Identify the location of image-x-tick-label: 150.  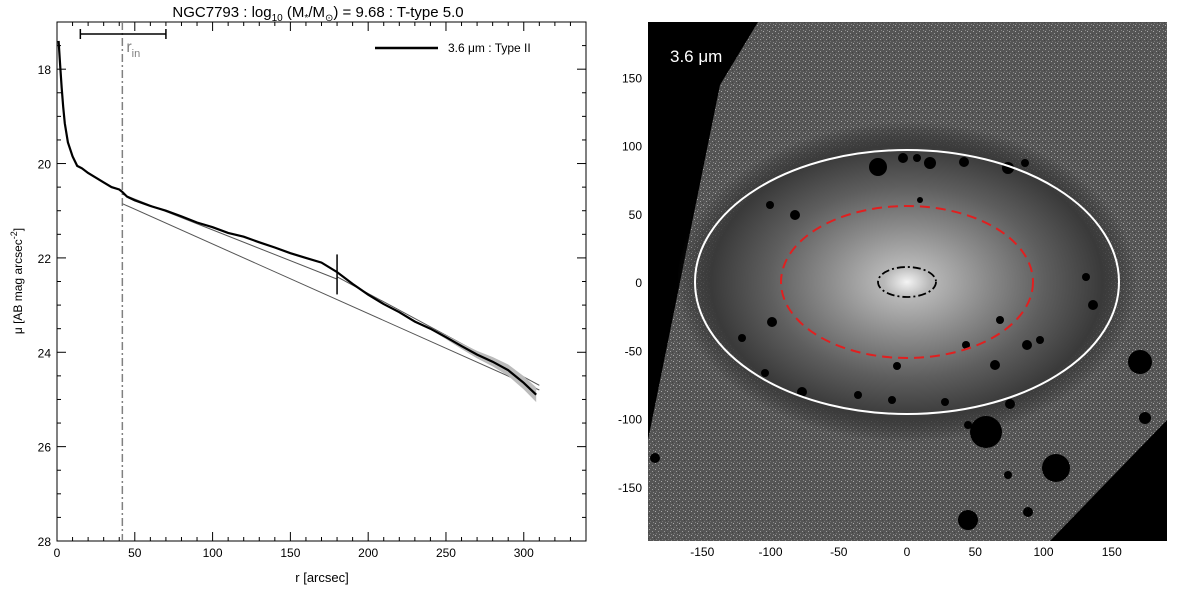
(1112, 552).